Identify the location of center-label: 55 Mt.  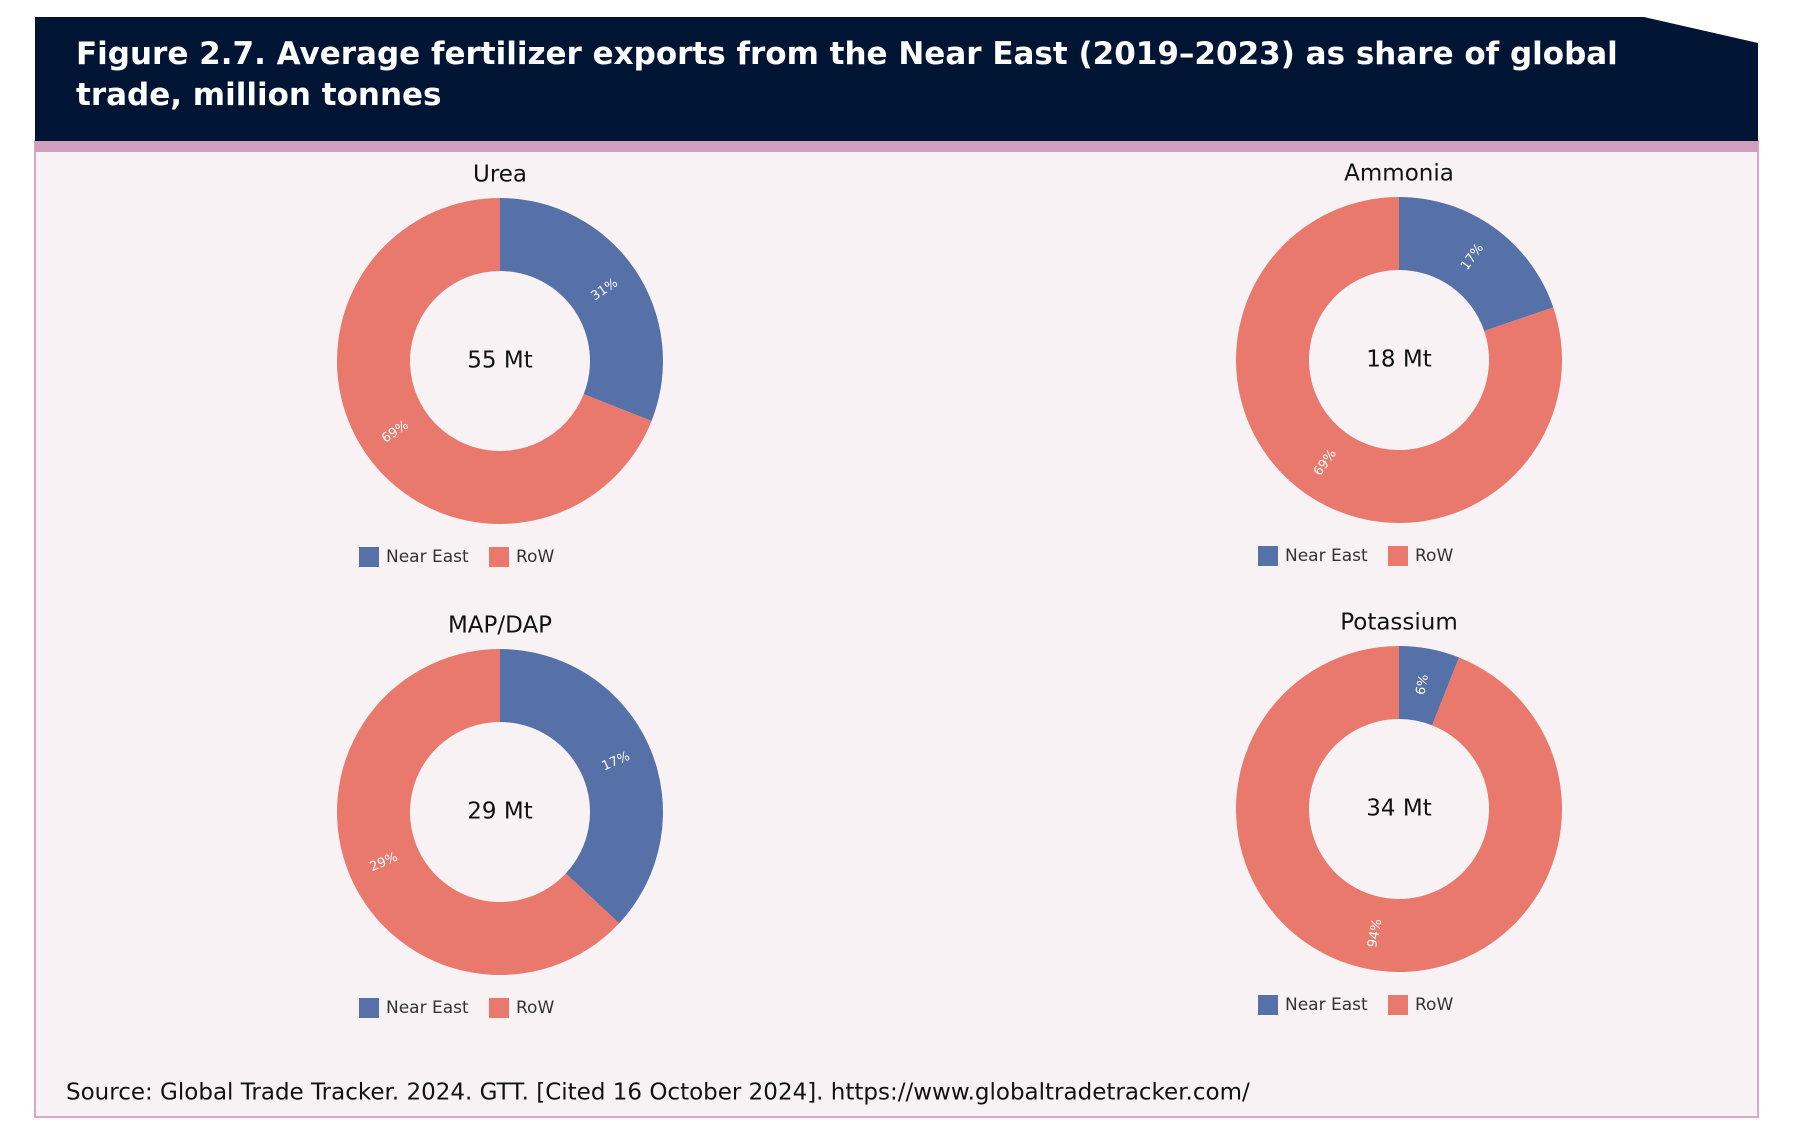
(499, 361).